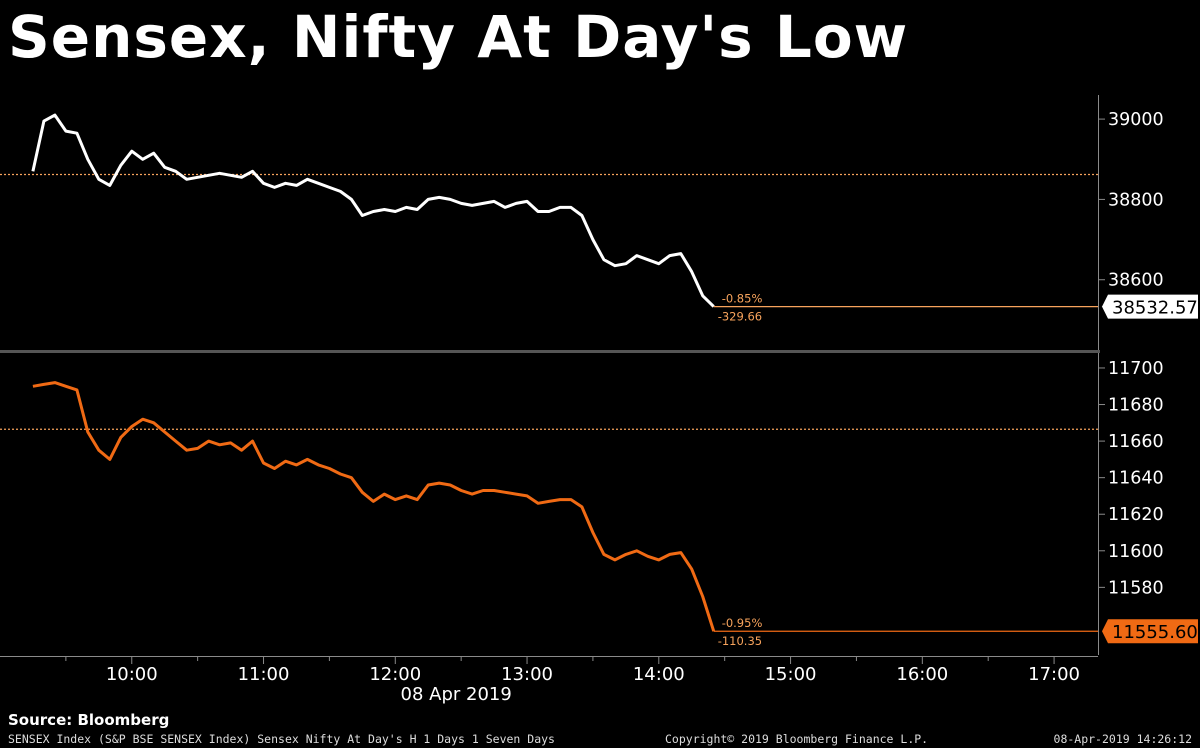  What do you see at coordinates (659, 674) in the screenshot?
I see `x-tick-label: 14:00` at bounding box center [659, 674].